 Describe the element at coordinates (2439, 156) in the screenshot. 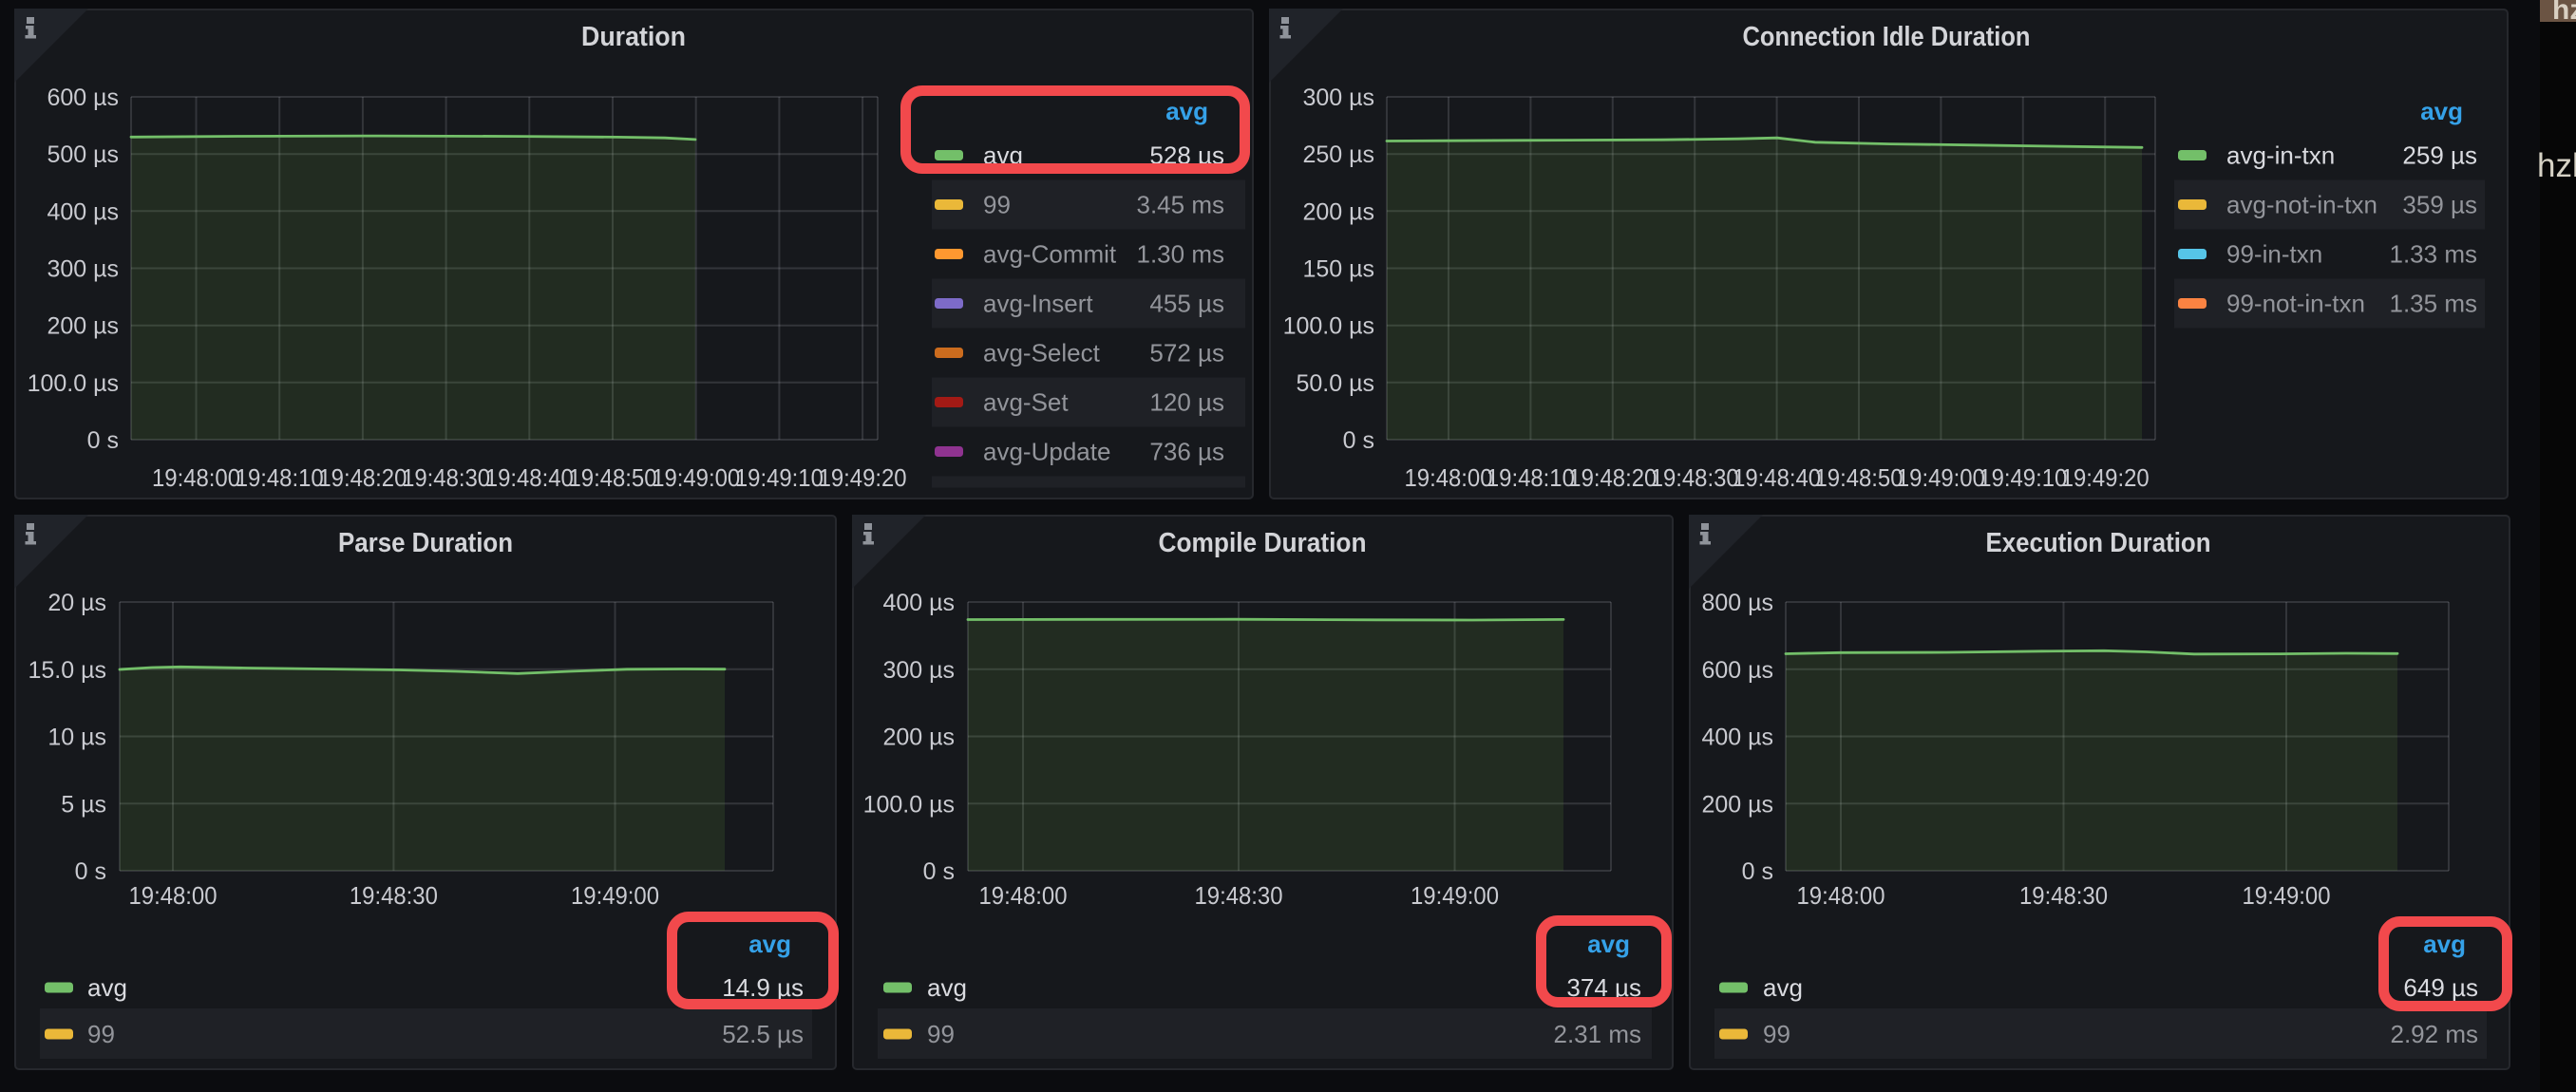

I see `svg-text: 259 µs` at that location.